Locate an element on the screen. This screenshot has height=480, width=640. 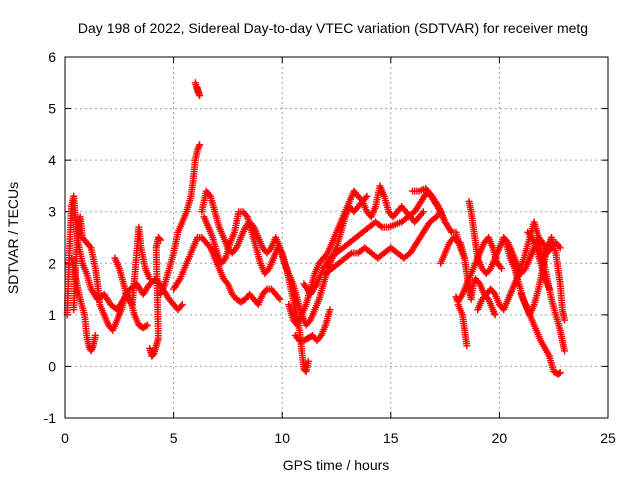
y-tick-label: 2 is located at coordinates (52, 263).